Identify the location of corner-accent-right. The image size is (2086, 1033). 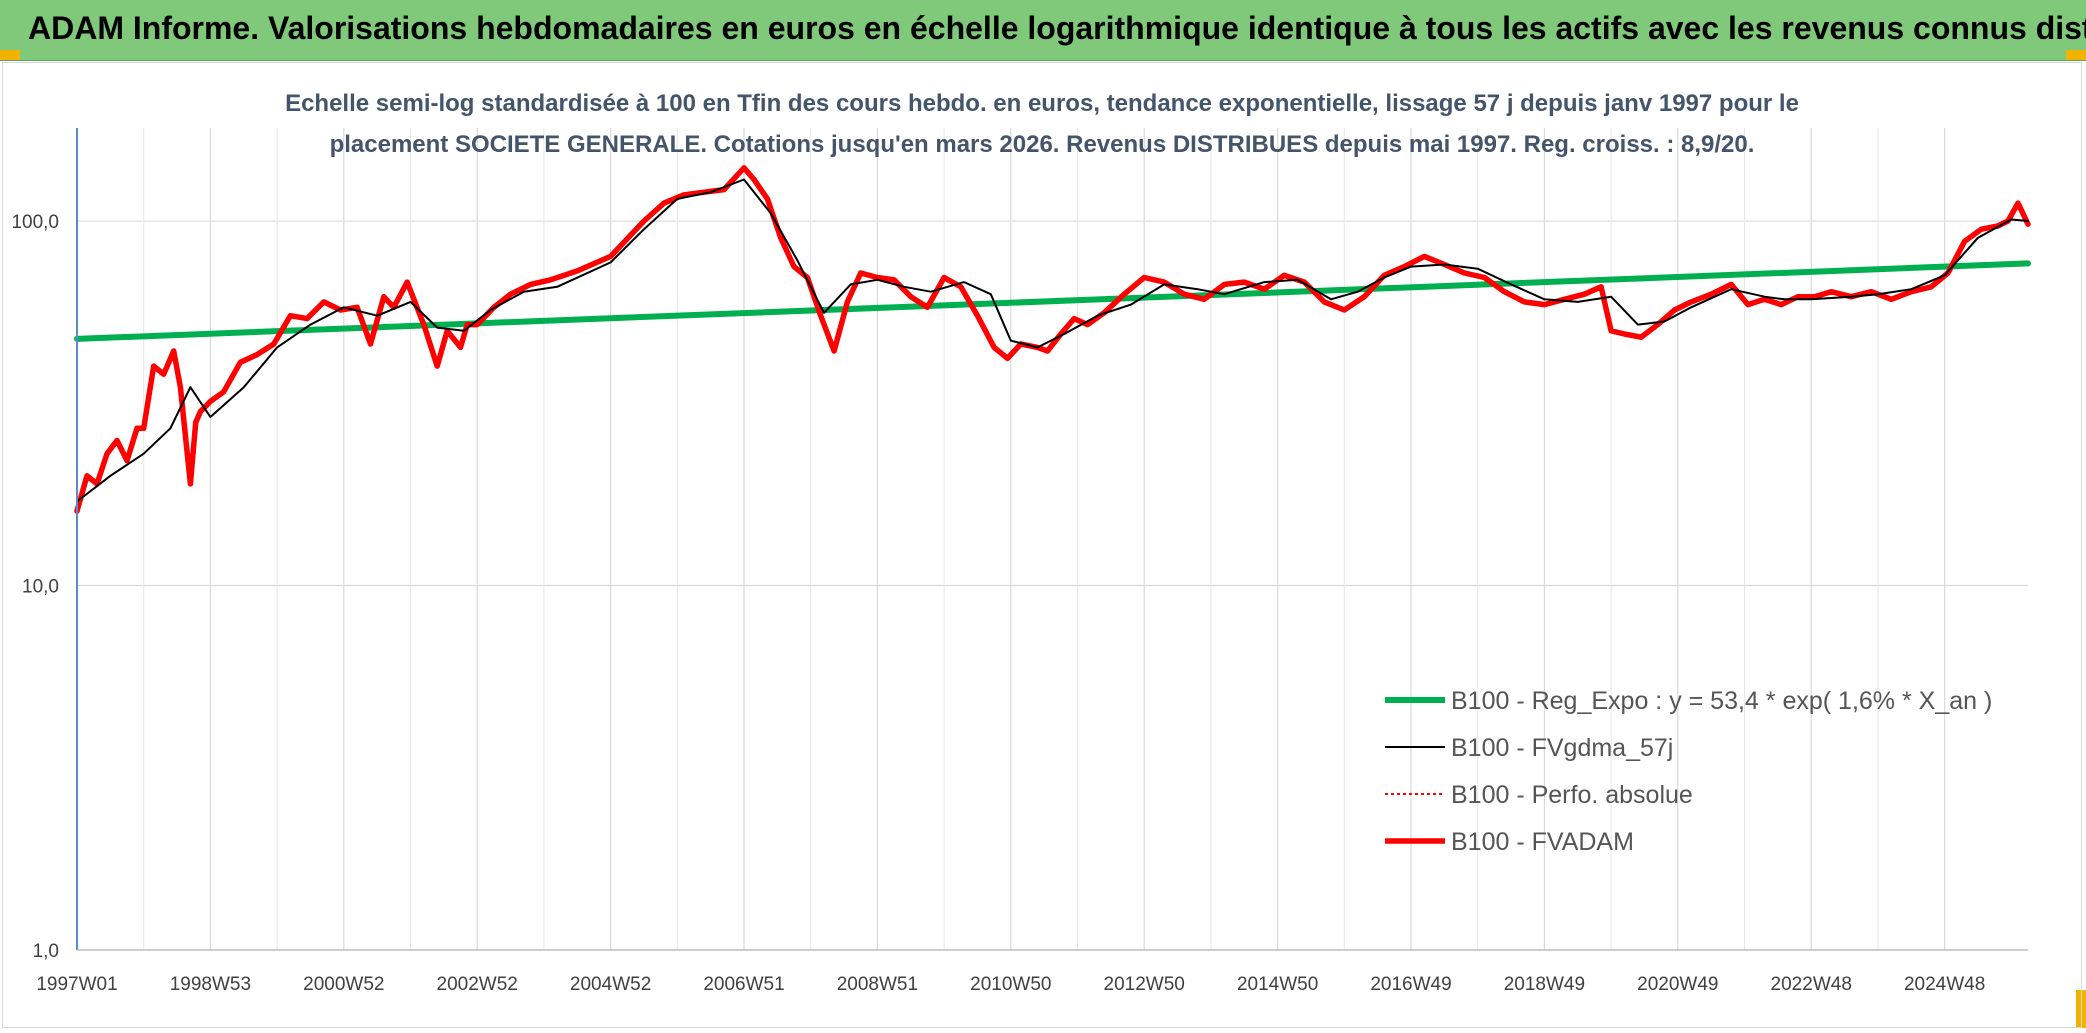
(2076, 55).